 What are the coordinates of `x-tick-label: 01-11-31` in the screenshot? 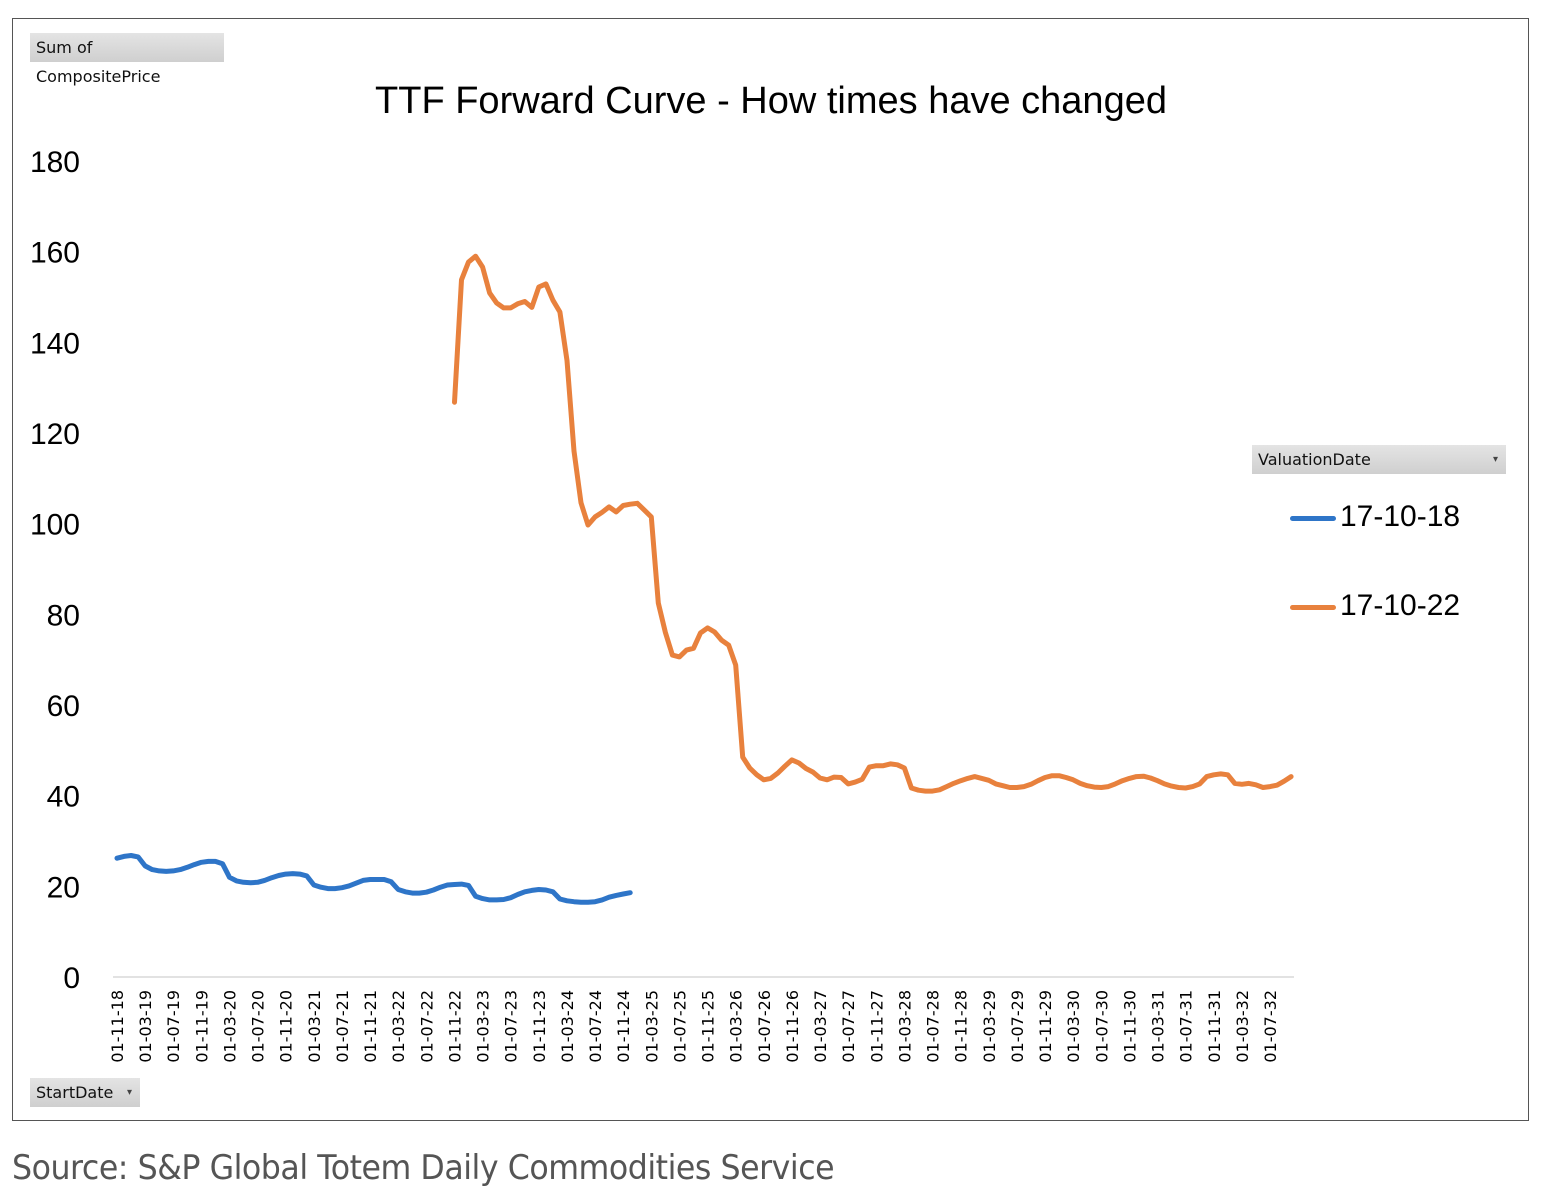 It's located at (1214, 1026).